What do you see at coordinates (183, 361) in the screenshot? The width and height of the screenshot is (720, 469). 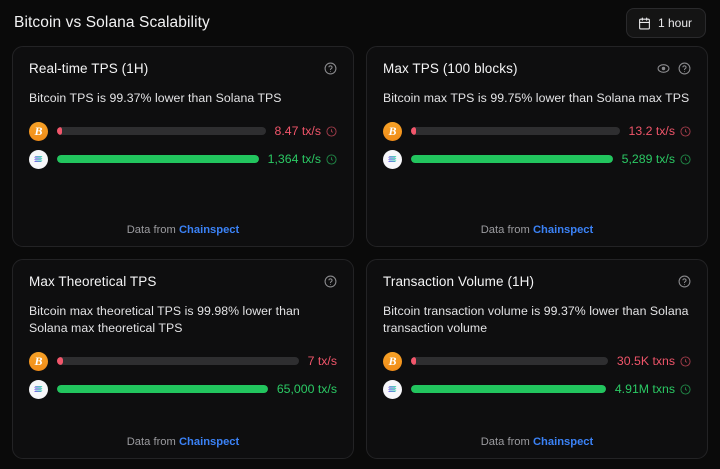 I see `metric-row: B 7 tx/s` at bounding box center [183, 361].